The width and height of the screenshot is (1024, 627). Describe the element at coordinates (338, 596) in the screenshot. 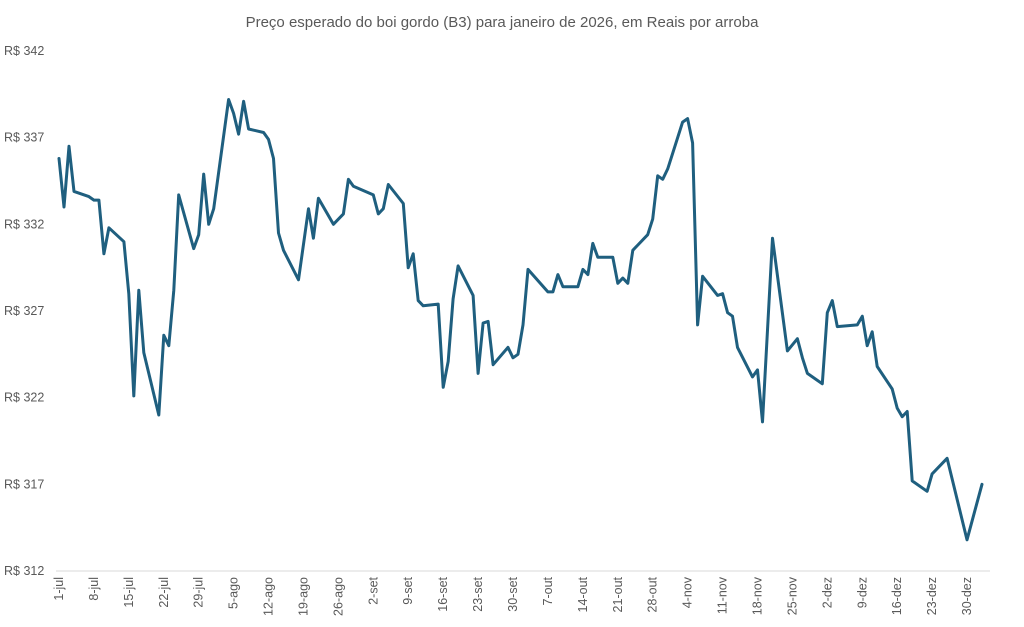

I see `x-tick-label: 26-ago` at that location.